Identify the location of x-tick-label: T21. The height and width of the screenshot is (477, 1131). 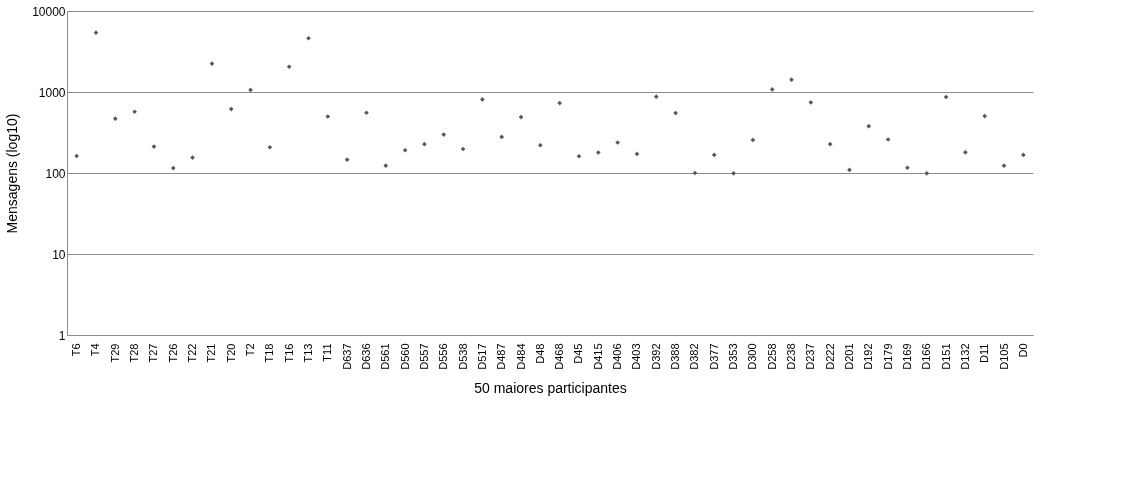
(211, 353).